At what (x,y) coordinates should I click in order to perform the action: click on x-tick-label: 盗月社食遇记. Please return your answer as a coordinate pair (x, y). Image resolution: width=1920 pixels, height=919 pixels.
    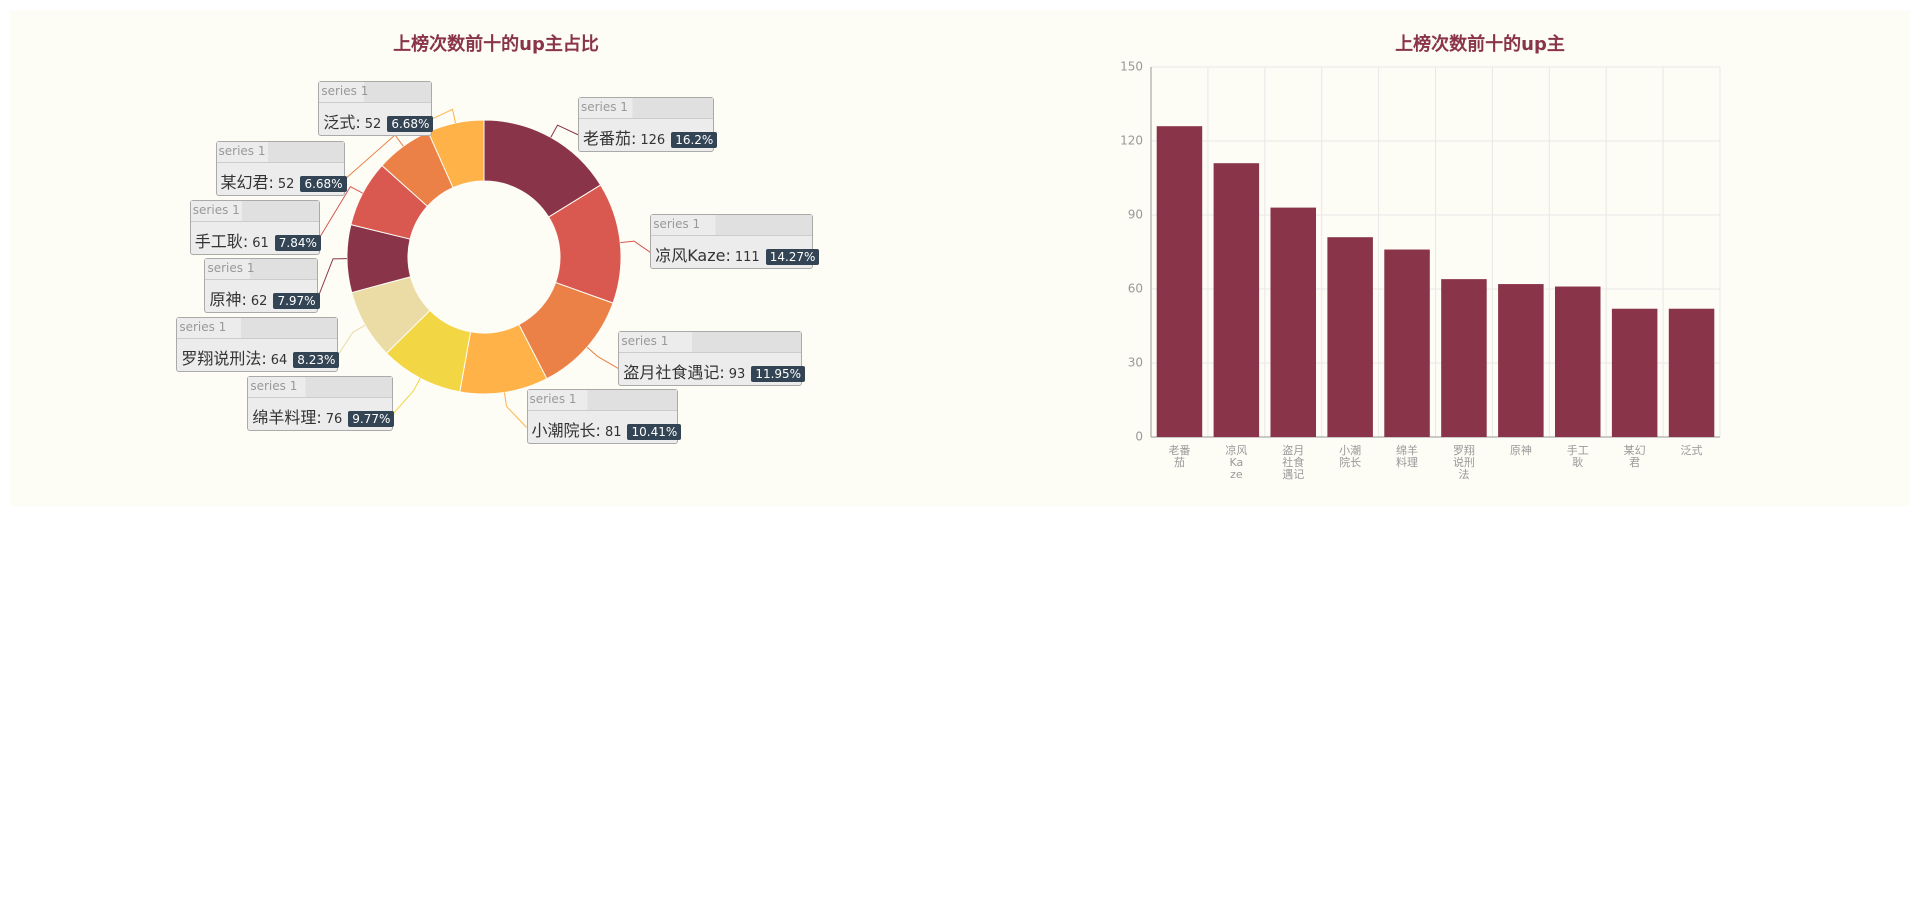
    Looking at the image, I should click on (1293, 462).